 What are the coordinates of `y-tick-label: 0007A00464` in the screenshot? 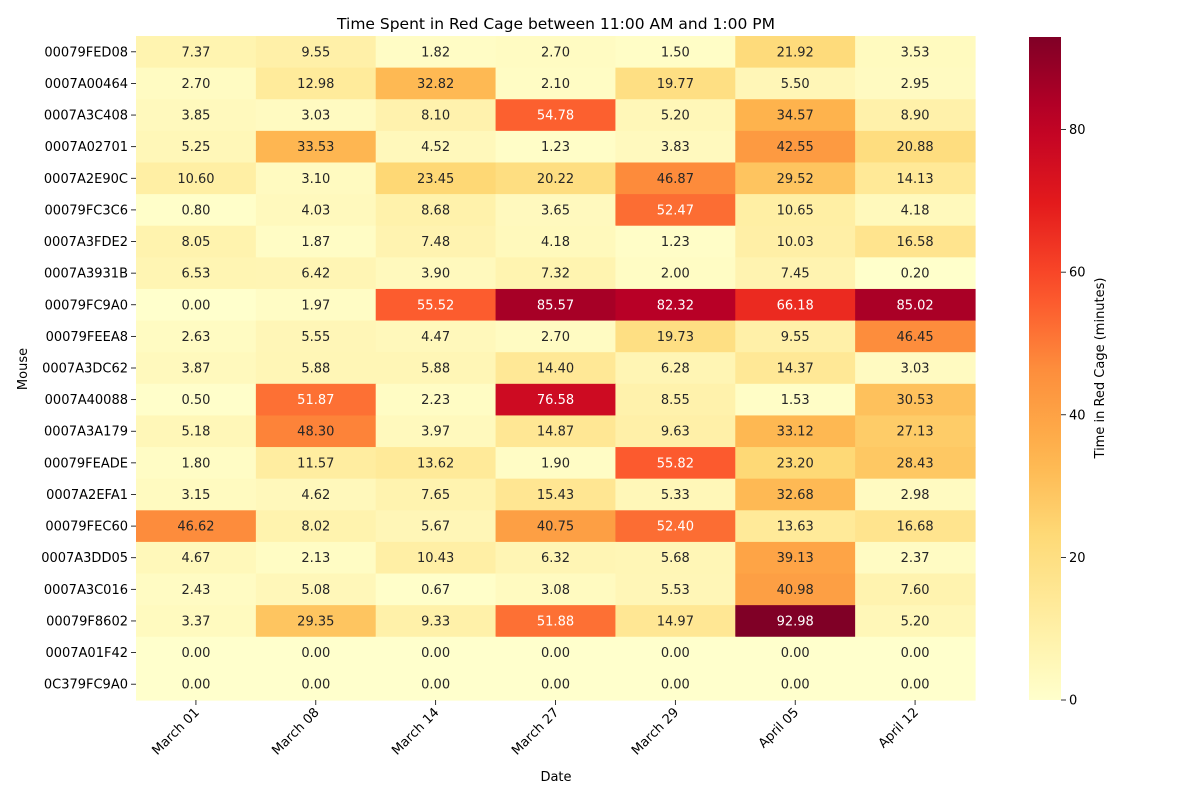 It's located at (86, 84).